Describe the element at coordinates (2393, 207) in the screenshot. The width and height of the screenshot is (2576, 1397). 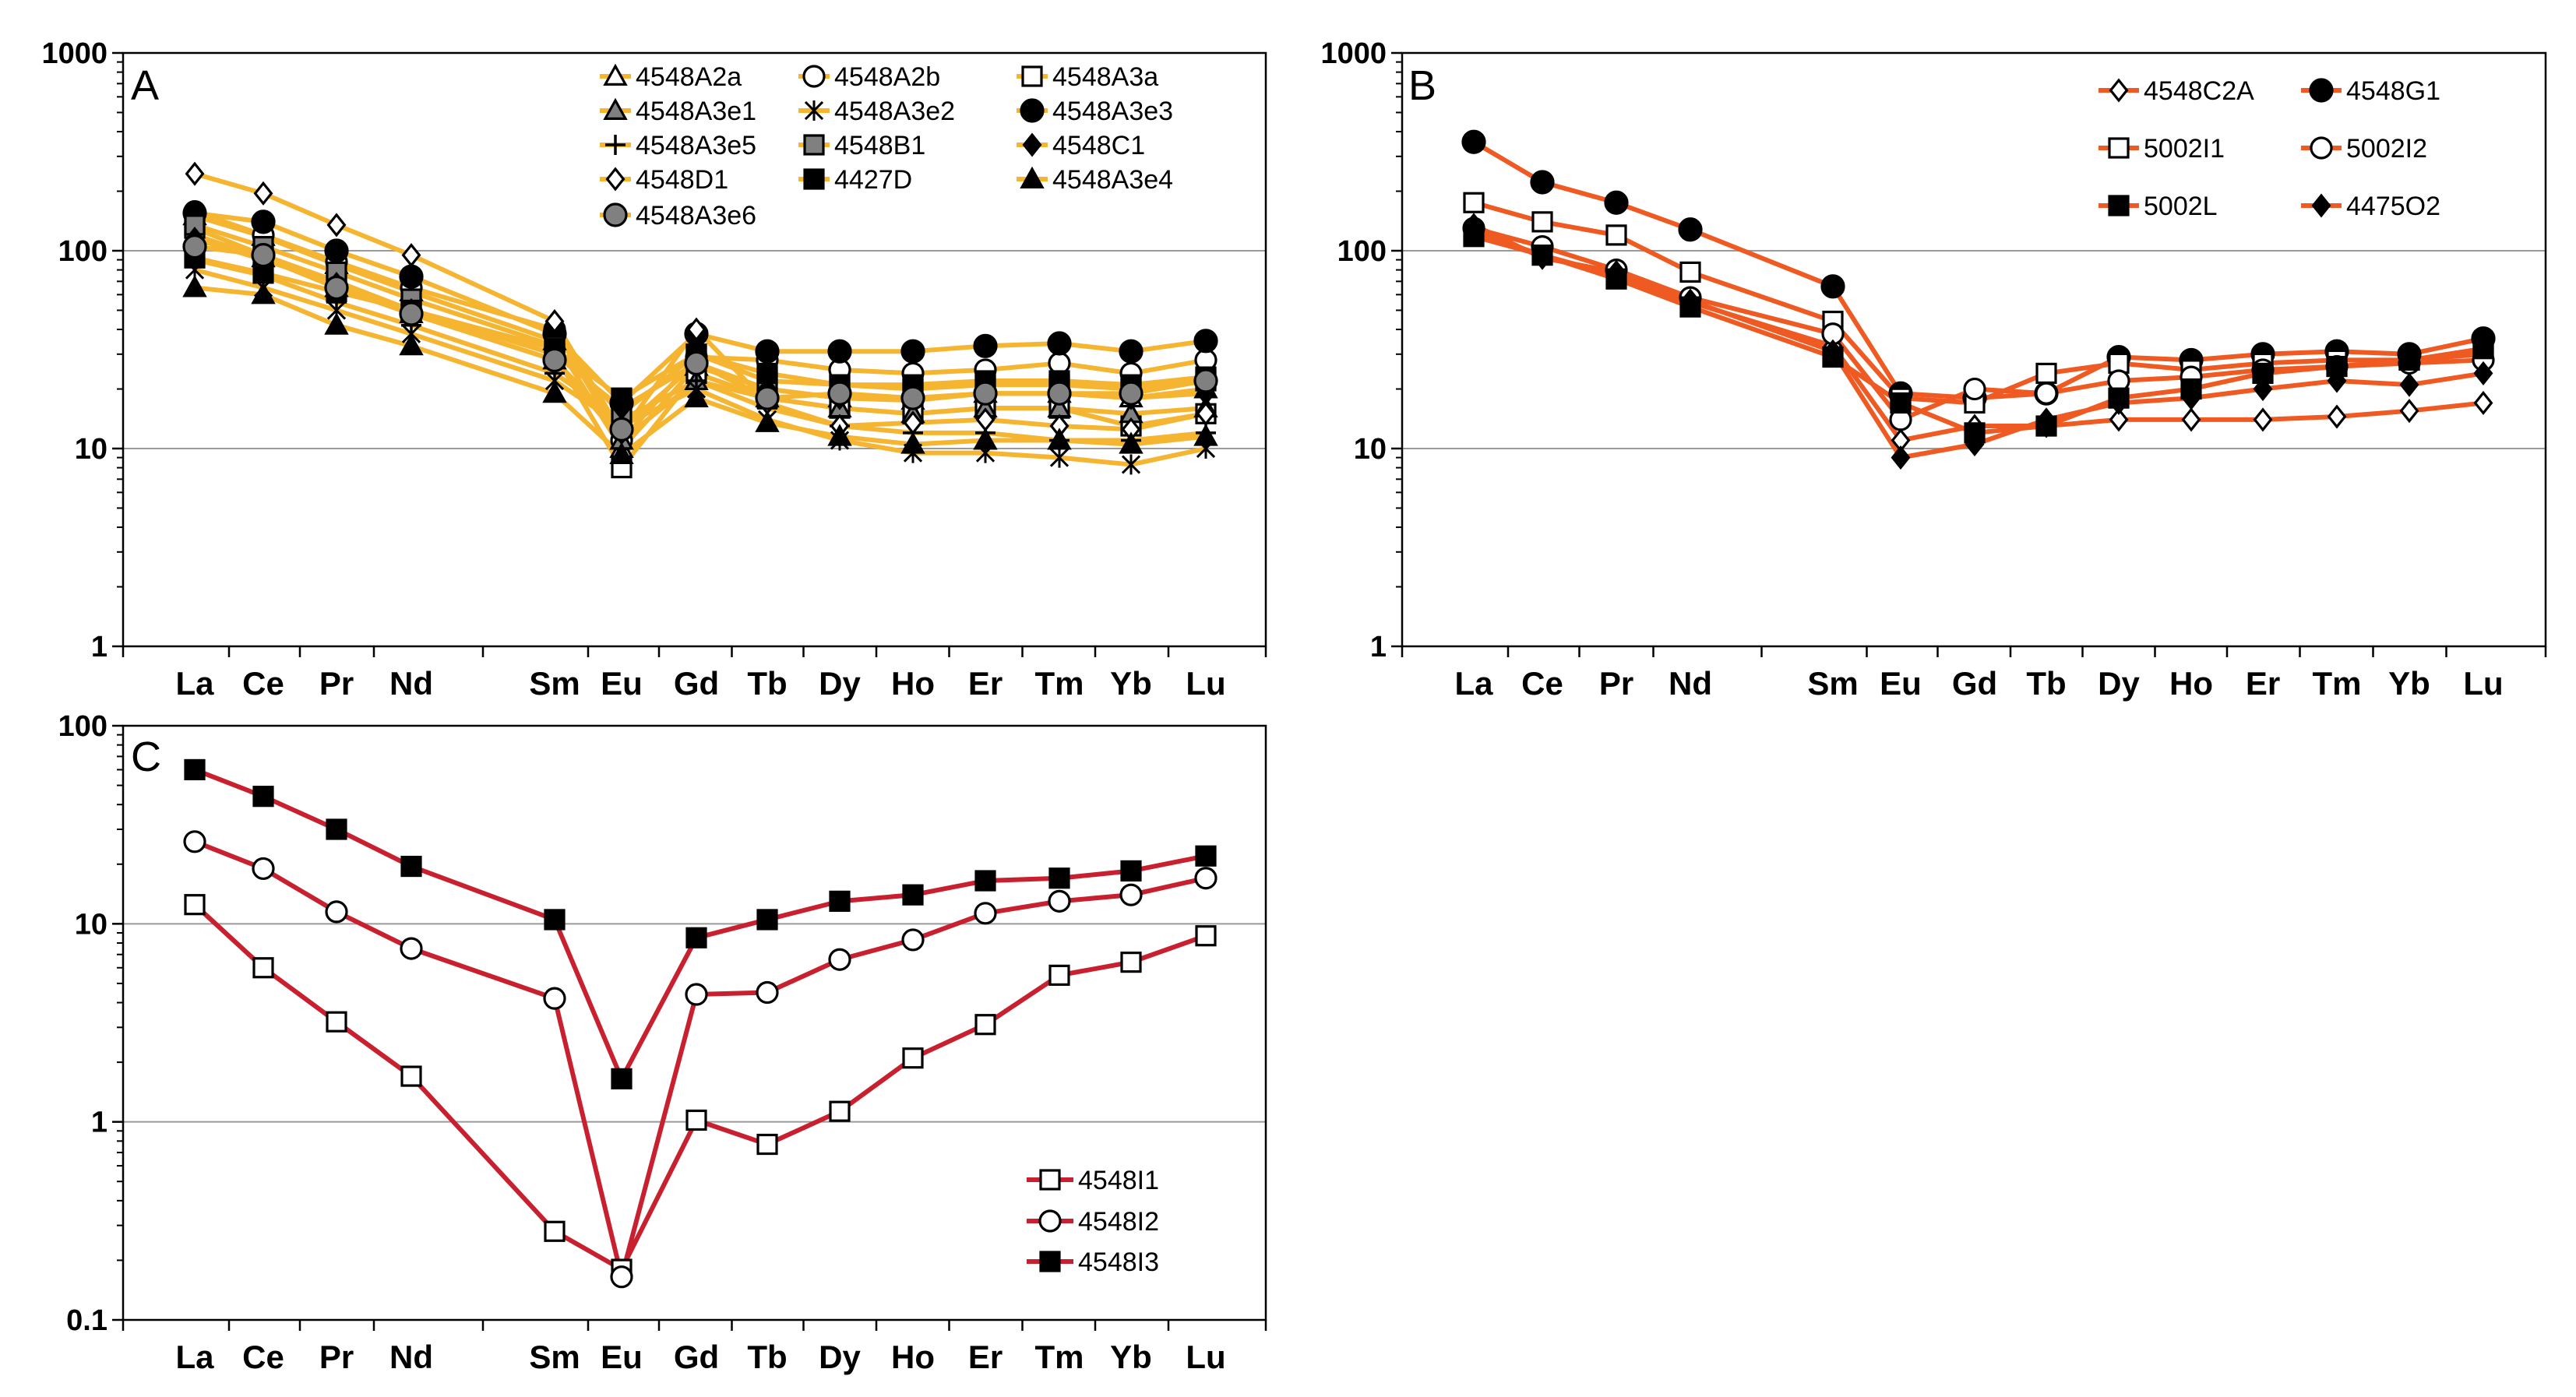
I see `legend-label: 4475O2` at that location.